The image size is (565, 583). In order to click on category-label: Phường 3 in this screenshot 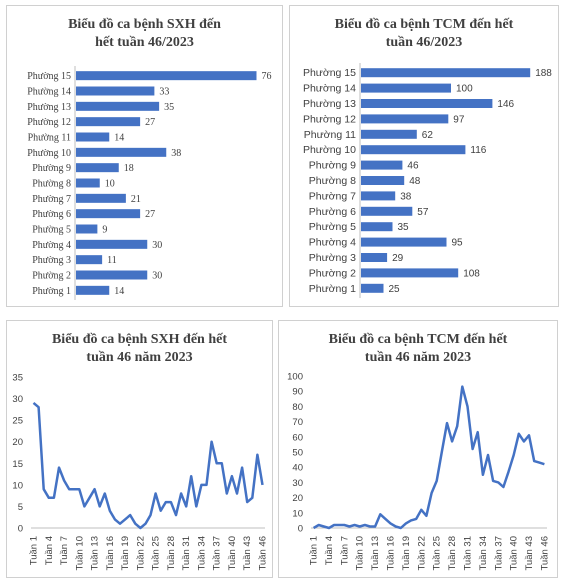, I will do `click(332, 258)`.